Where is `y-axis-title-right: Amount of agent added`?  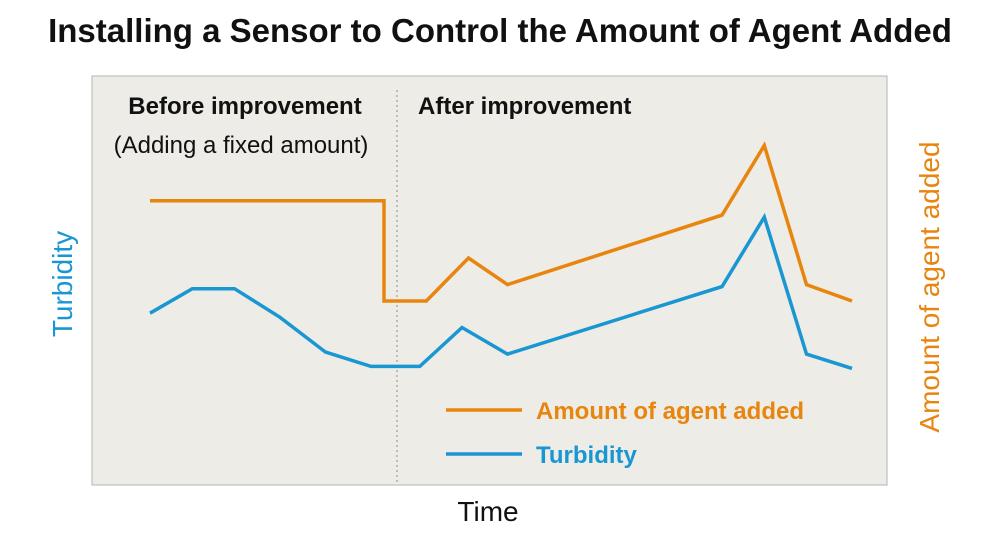 y-axis-title-right: Amount of agent added is located at coordinates (929, 286).